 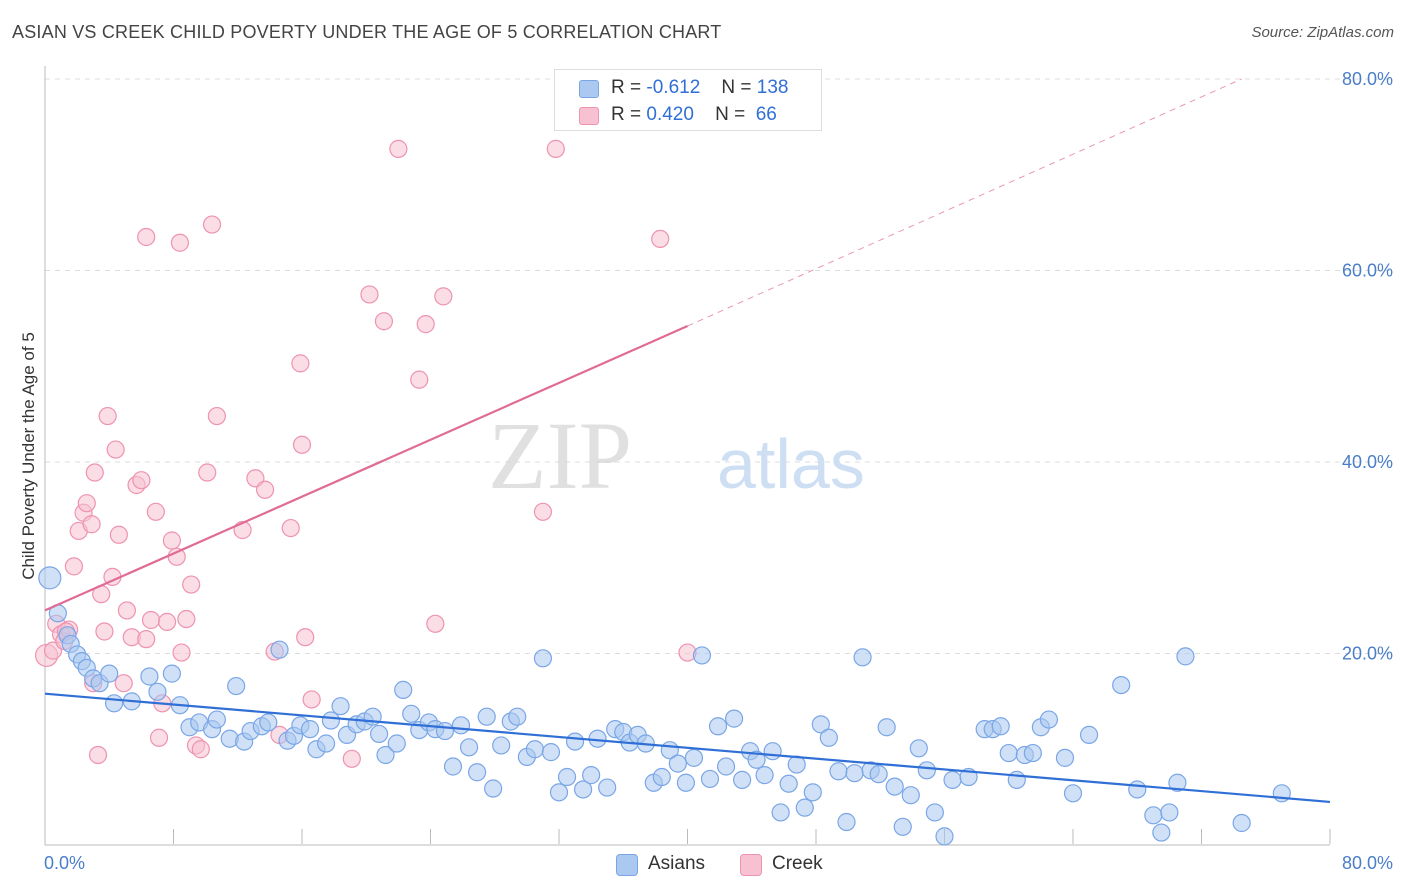 I want to click on asians-trend-line, so click(x=687, y=748).